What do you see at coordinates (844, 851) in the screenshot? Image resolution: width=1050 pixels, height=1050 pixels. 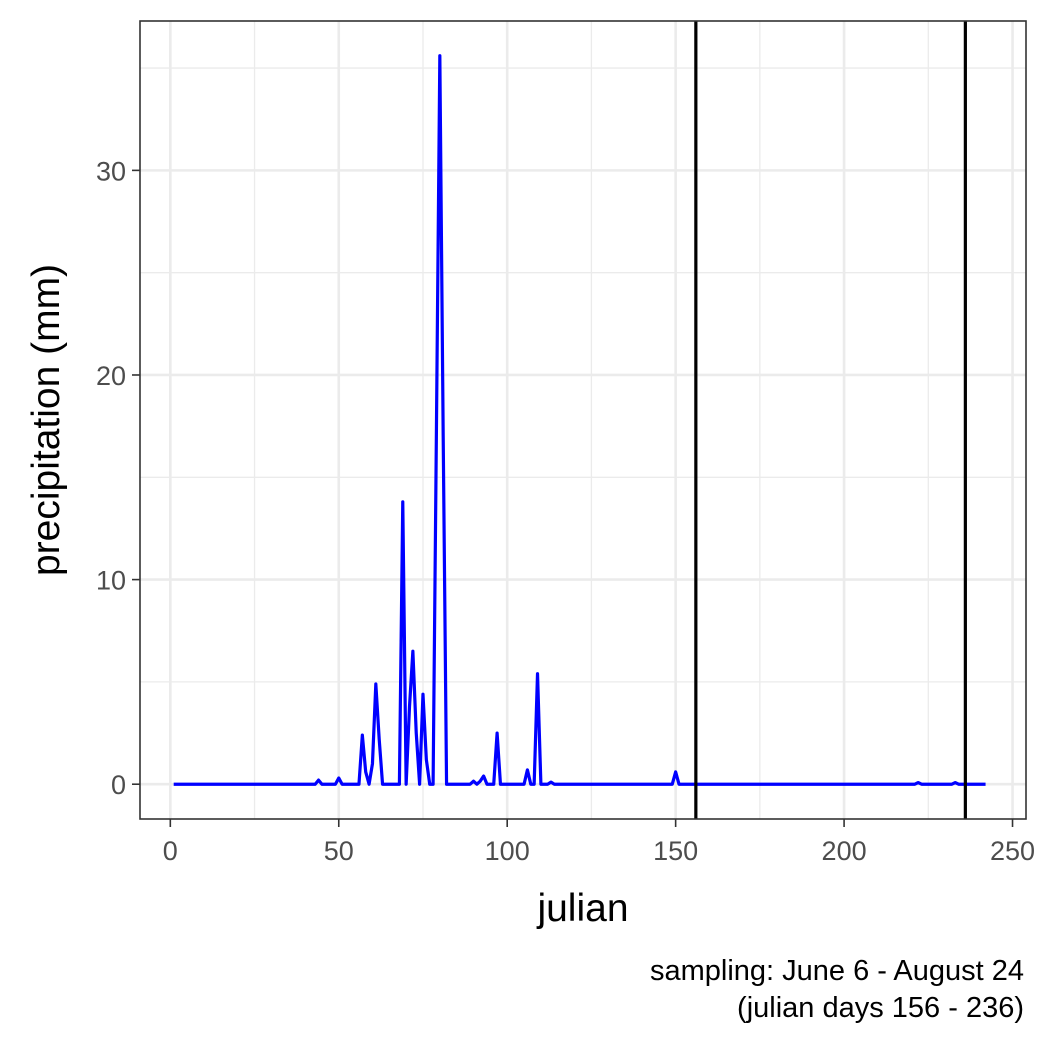 I see `x-tick-label: 200` at bounding box center [844, 851].